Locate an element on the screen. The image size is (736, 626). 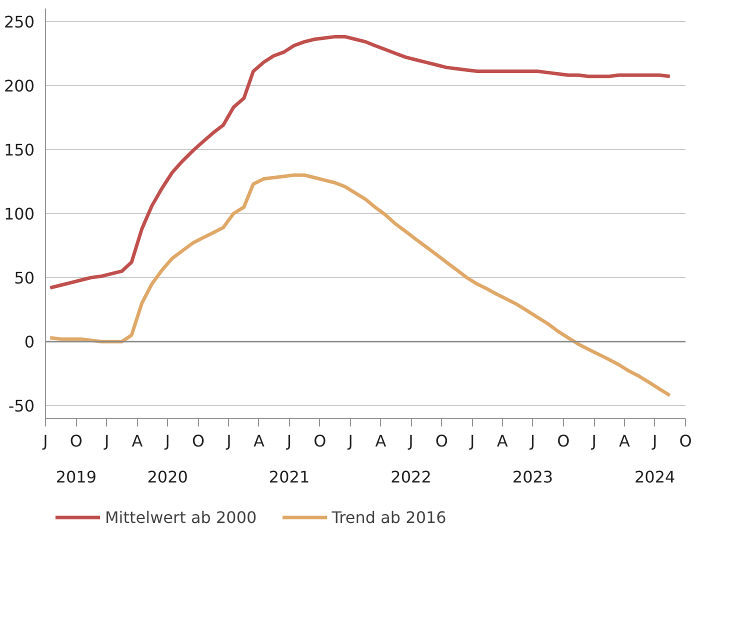
y-tick-label: 150 is located at coordinates (19, 150).